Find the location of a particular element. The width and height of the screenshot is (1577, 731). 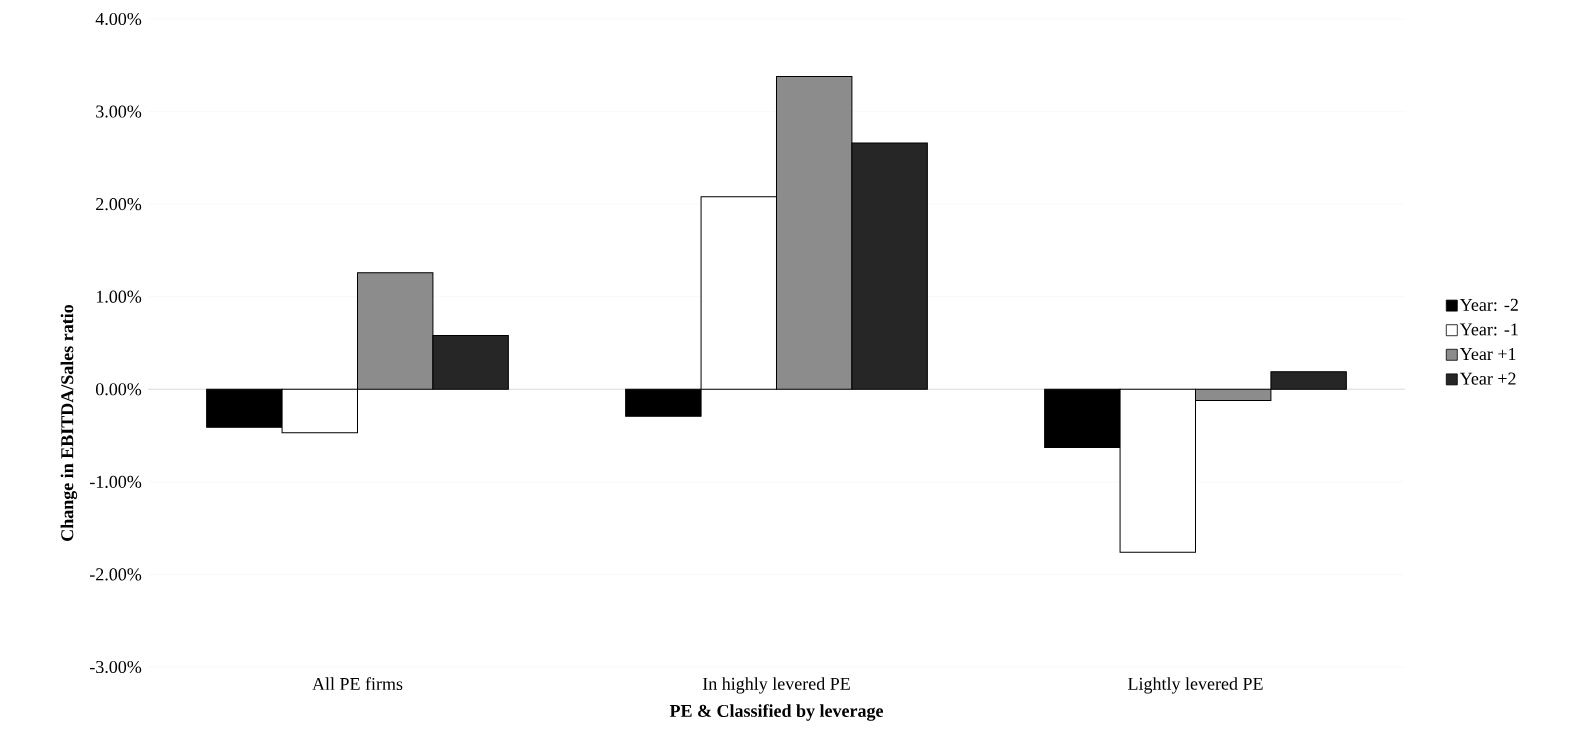

x-axis-title: PE & Classified by leverage is located at coordinates (776, 712).